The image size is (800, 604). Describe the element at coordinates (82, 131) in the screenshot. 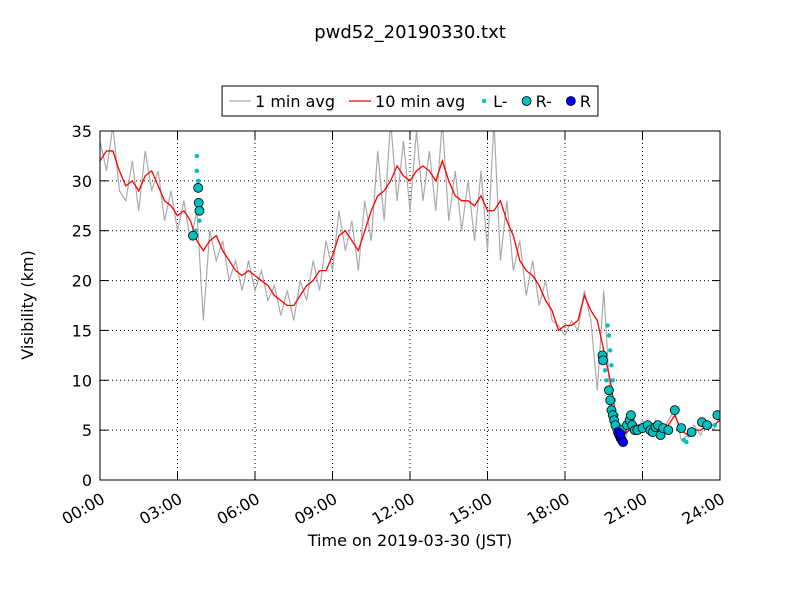

I see `y-tick-label: 35` at that location.